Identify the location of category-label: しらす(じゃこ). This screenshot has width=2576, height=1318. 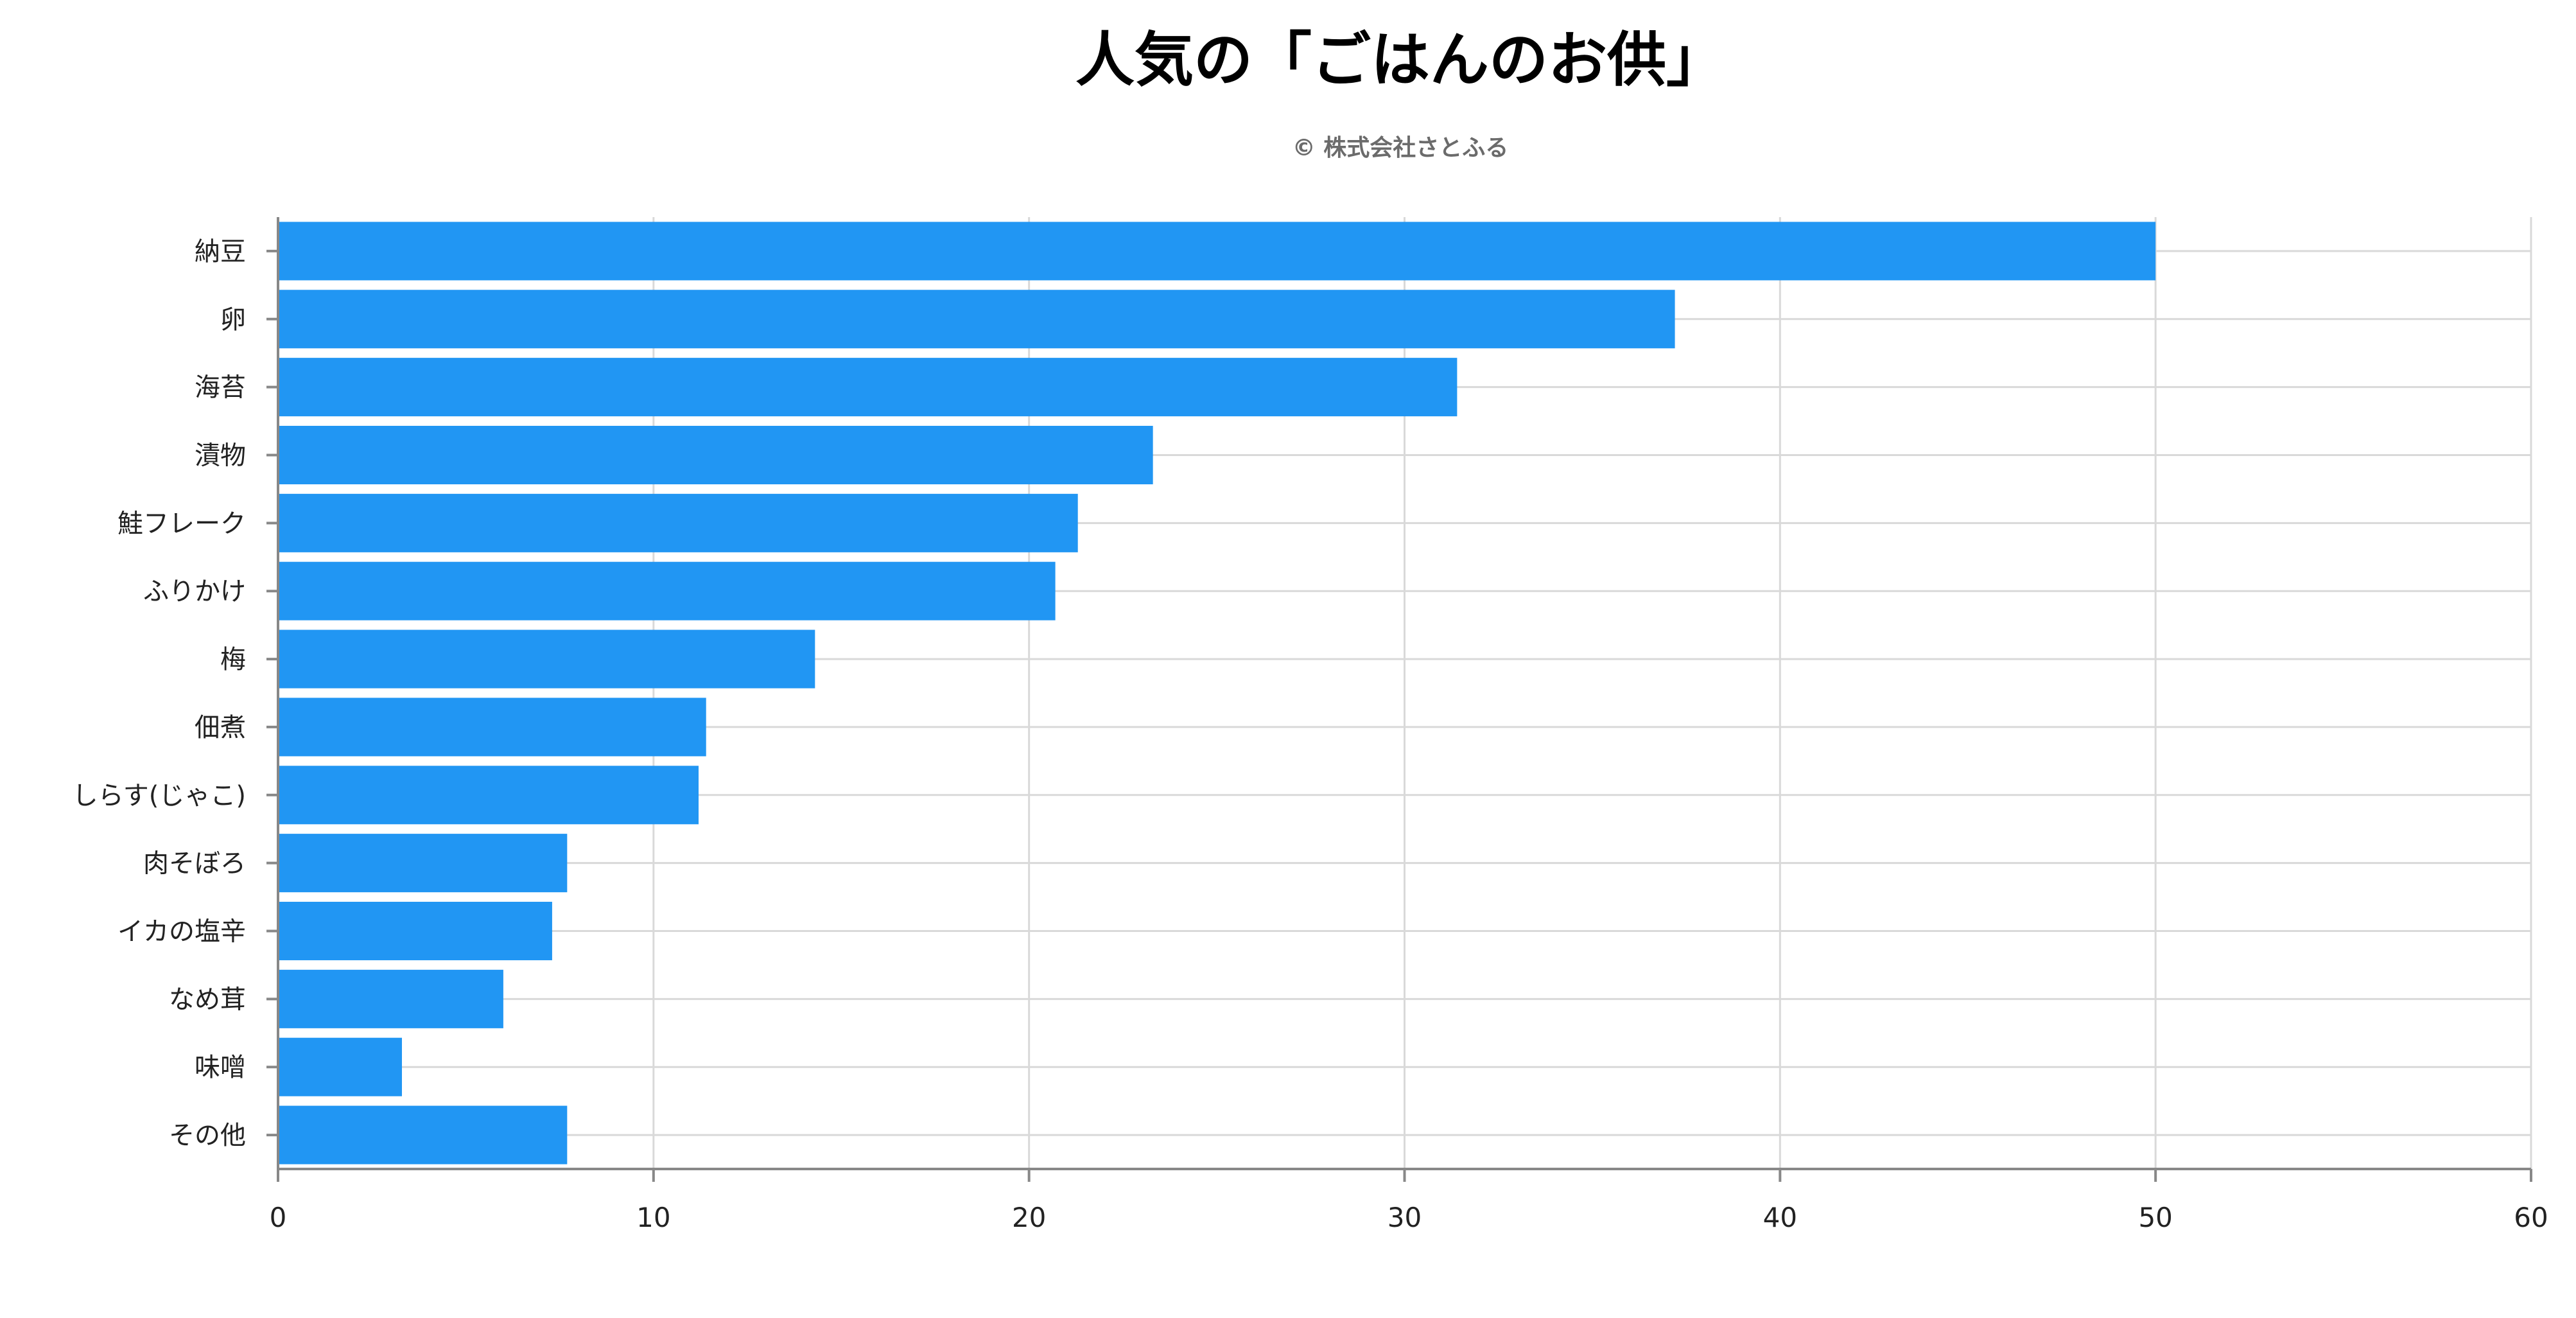
(159, 796).